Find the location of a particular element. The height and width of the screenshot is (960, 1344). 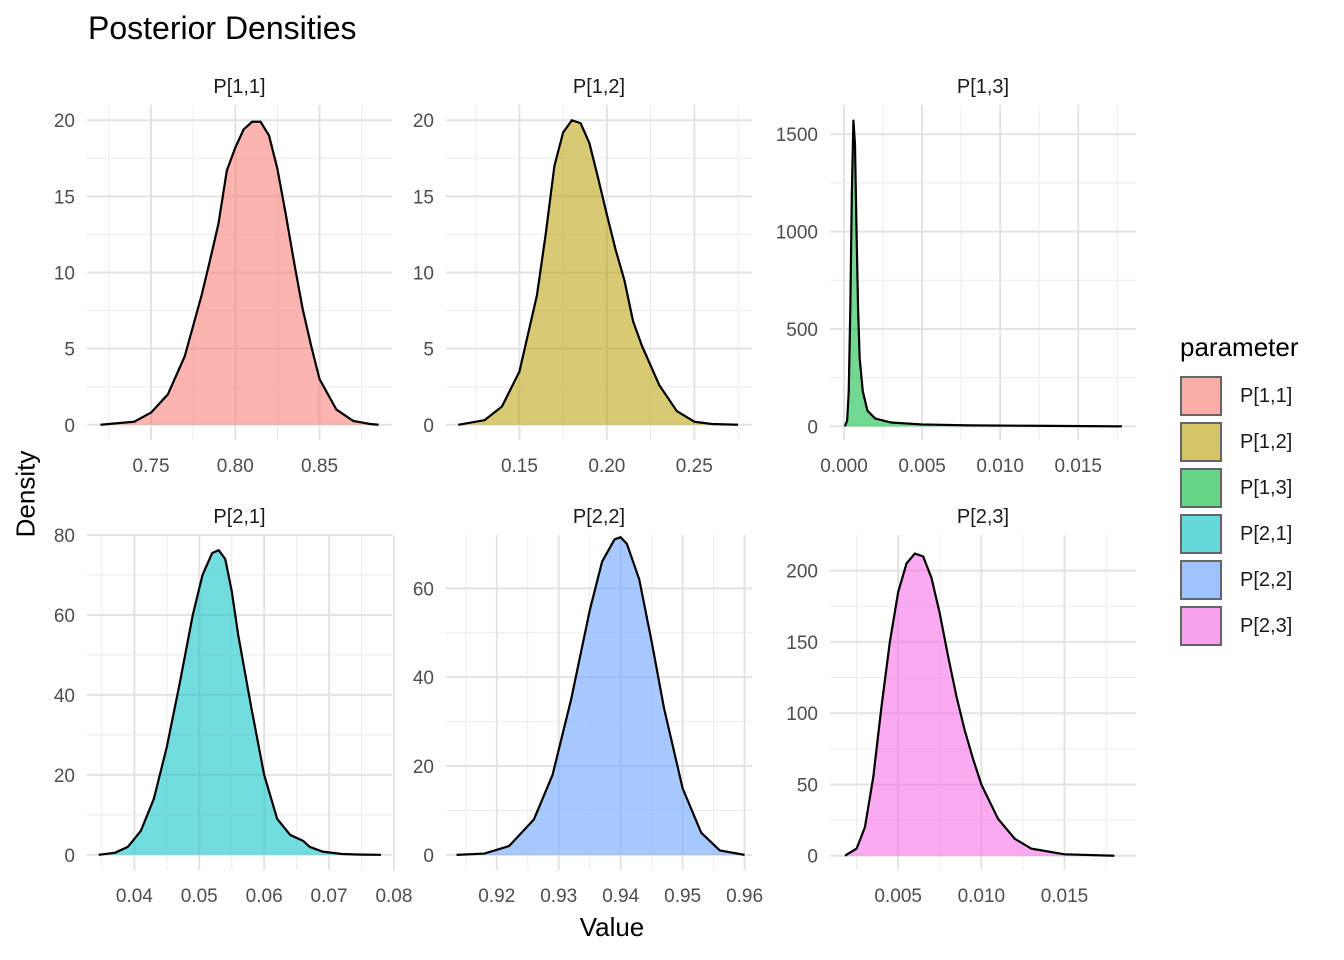

x-tick-label: 0.07 is located at coordinates (329, 896).